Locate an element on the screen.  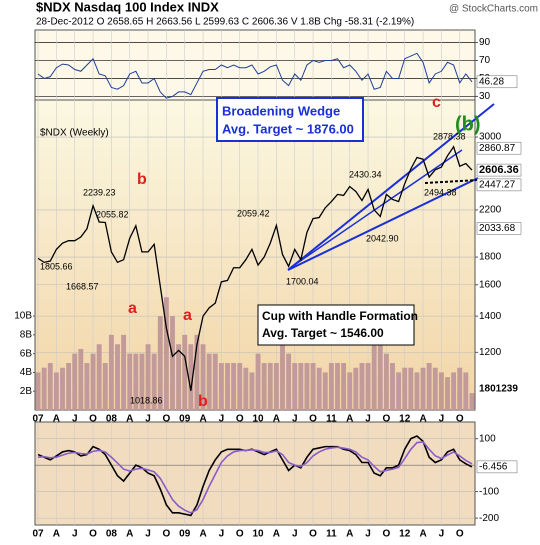
value-tag: 2860.87 is located at coordinates (497, 148).